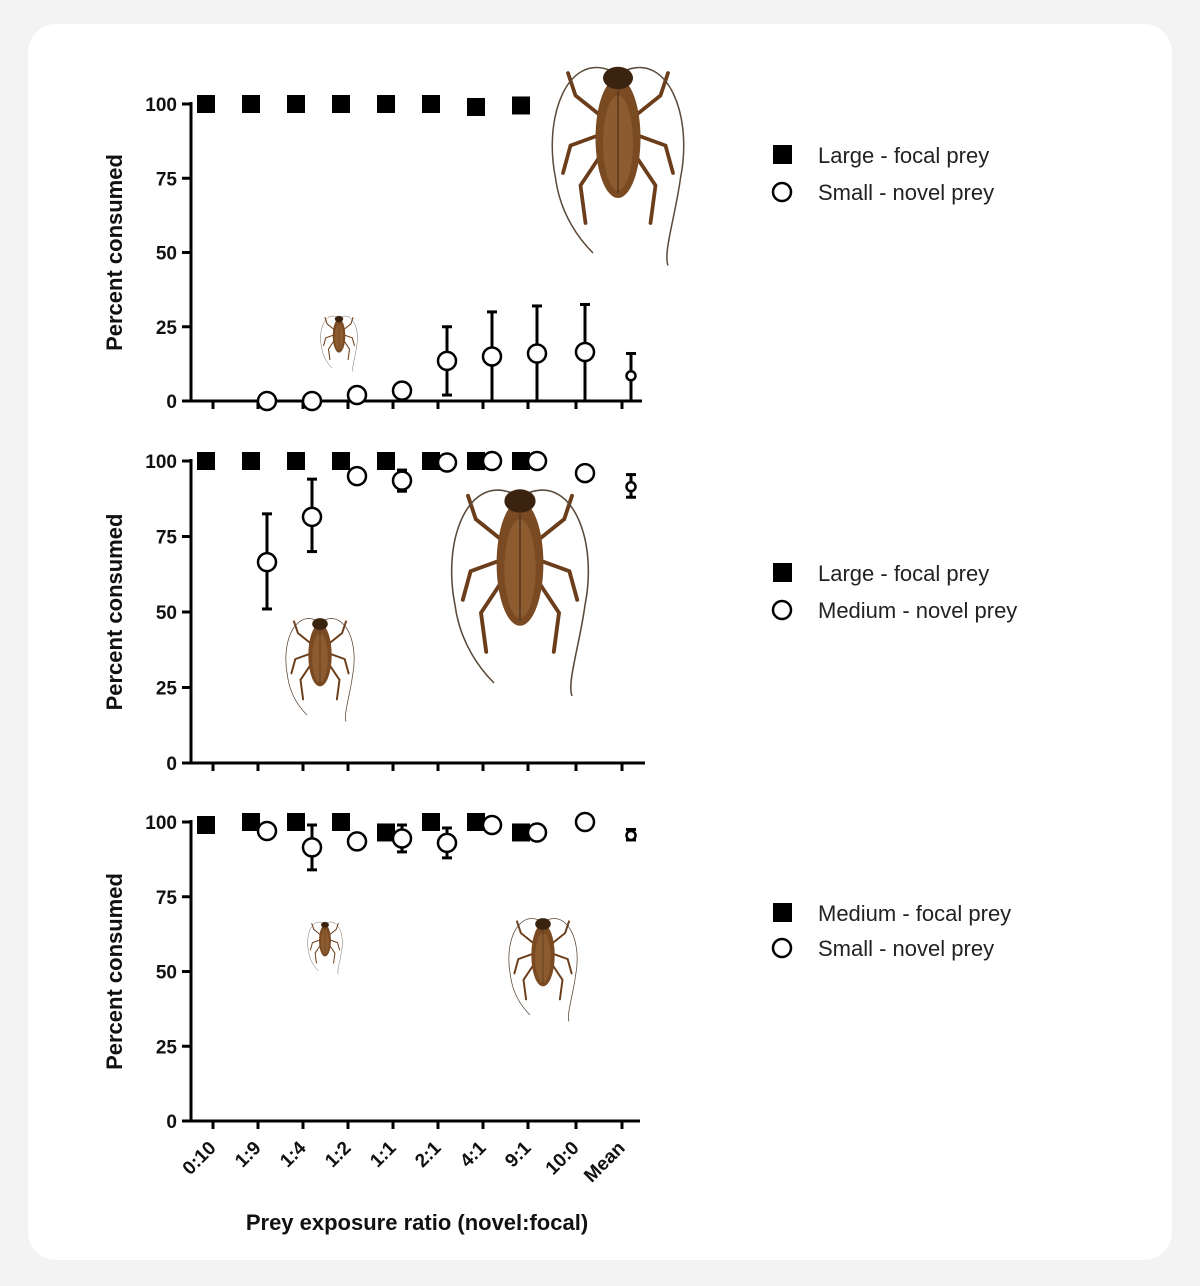 This screenshot has width=1200, height=1286. What do you see at coordinates (473, 1154) in the screenshot?
I see `x-tick-label: 4:1` at bounding box center [473, 1154].